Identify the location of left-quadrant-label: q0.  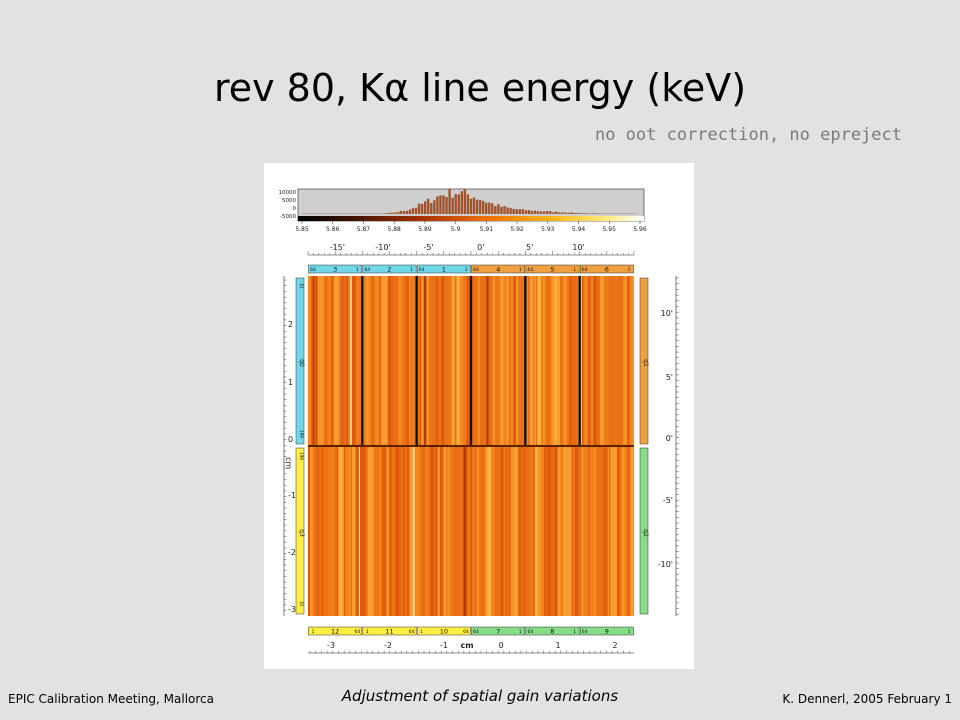
(301, 363).